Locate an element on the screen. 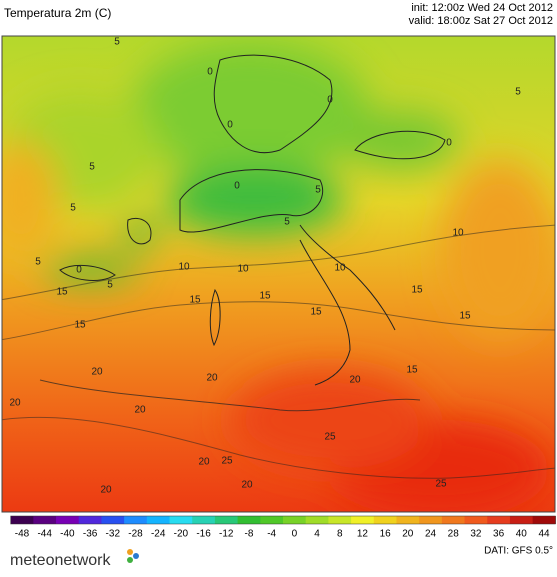 The image size is (557, 577). colorbar-label: -4 is located at coordinates (271, 534).